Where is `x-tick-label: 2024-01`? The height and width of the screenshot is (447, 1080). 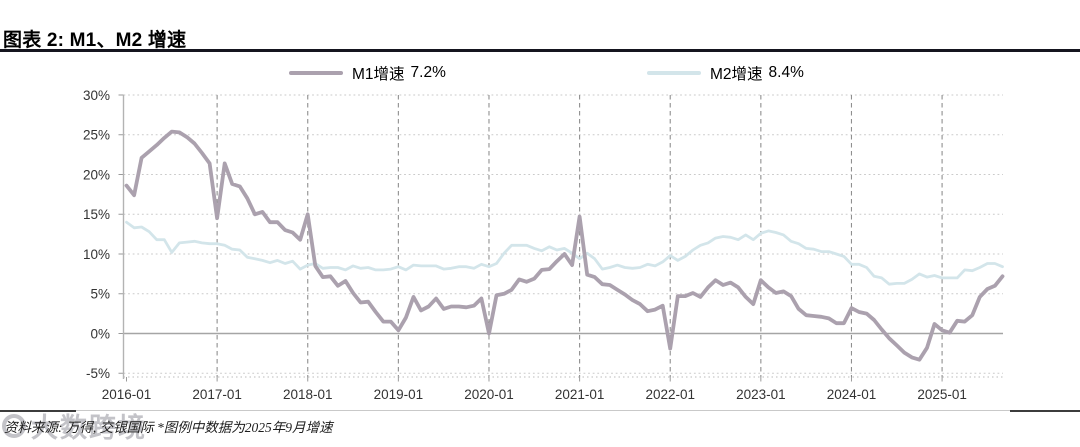 x-tick-label: 2024-01 is located at coordinates (852, 394).